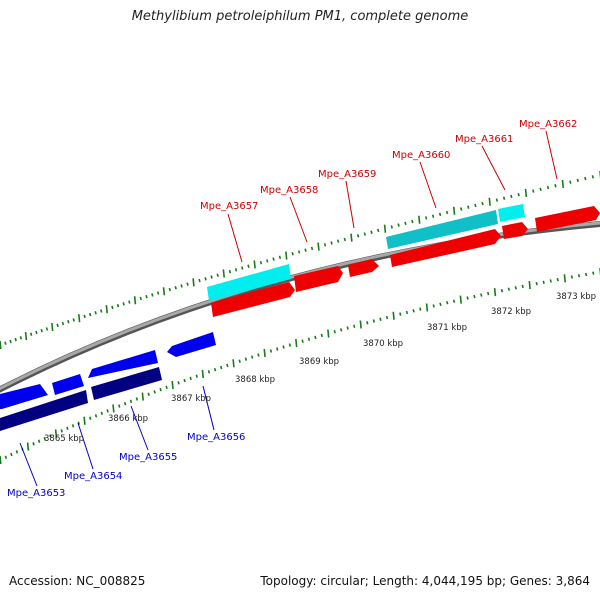  I want to click on gene-label-forward: Mpe_A3657, so click(229, 206).